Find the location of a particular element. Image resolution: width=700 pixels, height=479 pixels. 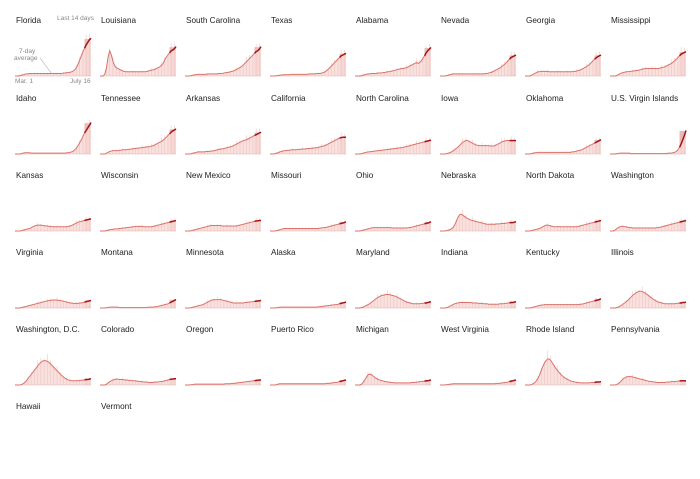

state-name: U.S. Virgin Islands is located at coordinates (645, 98).